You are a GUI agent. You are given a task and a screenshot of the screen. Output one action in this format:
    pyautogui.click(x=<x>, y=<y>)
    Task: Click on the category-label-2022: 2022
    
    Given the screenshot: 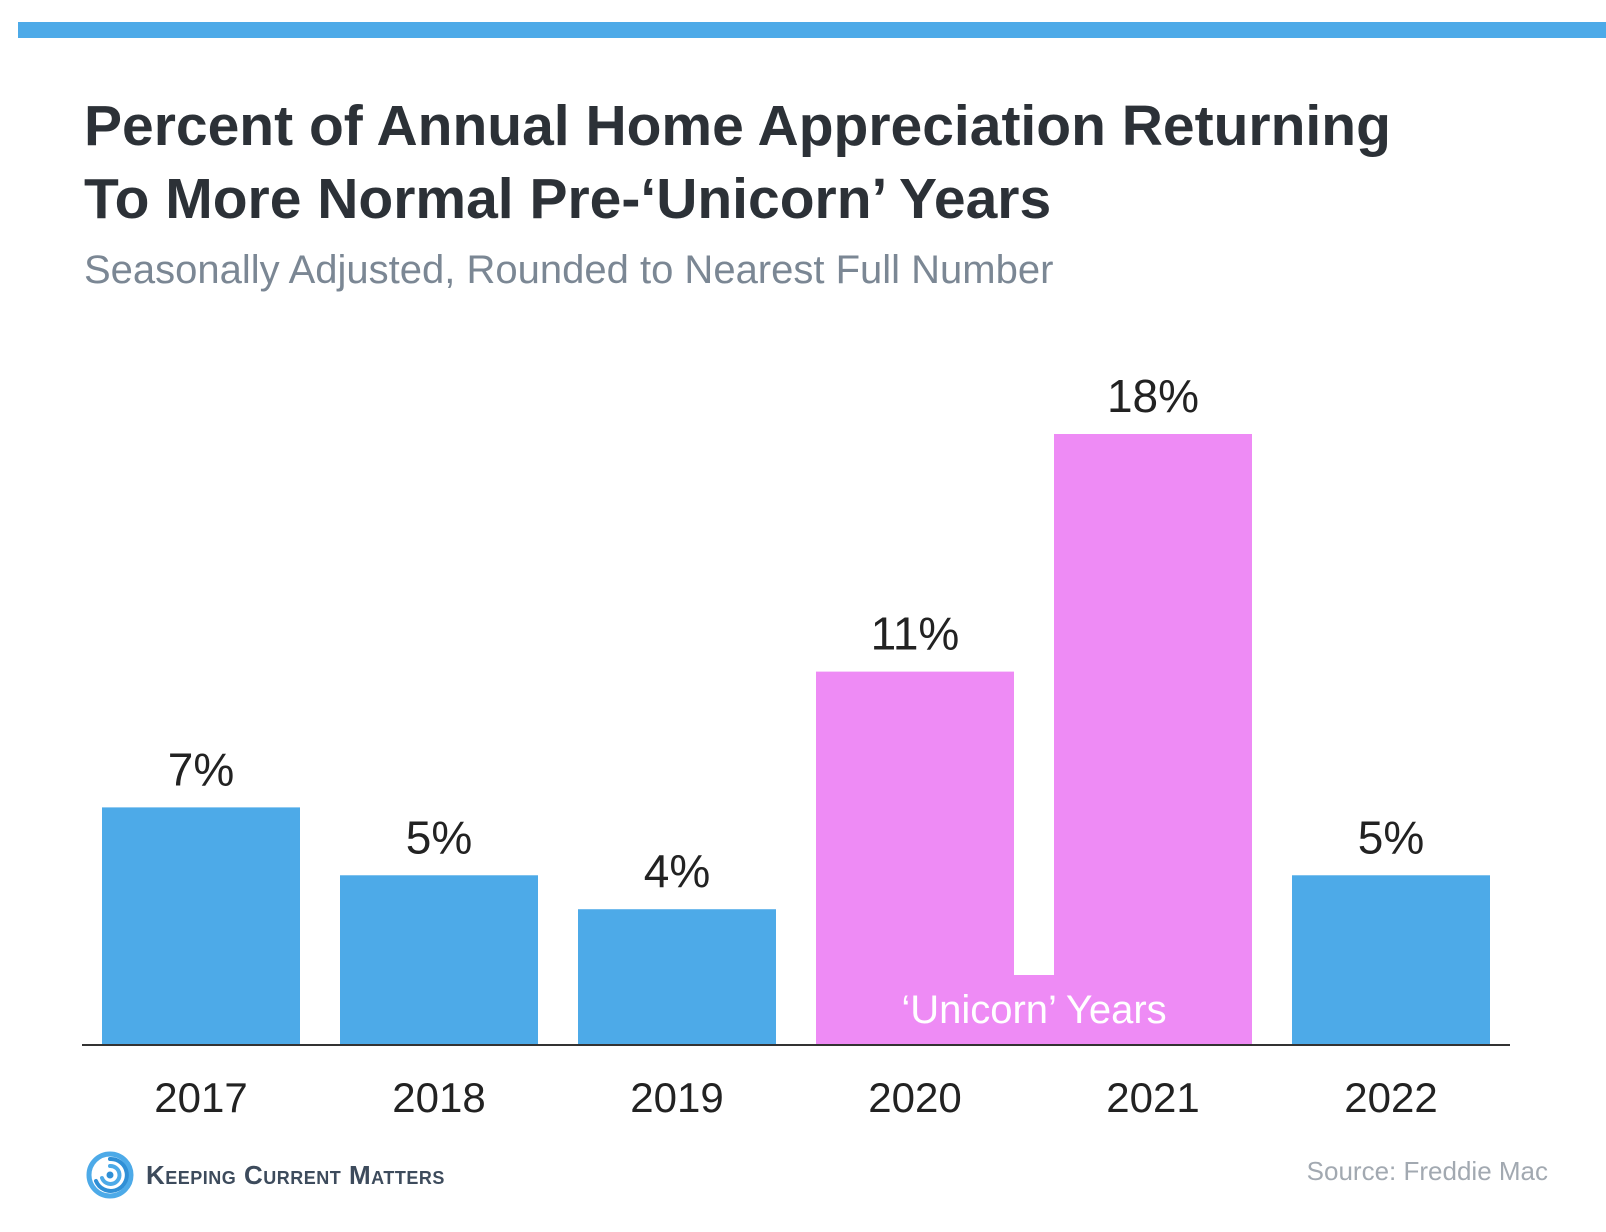 What is the action you would take?
    pyautogui.click(x=1390, y=1097)
    